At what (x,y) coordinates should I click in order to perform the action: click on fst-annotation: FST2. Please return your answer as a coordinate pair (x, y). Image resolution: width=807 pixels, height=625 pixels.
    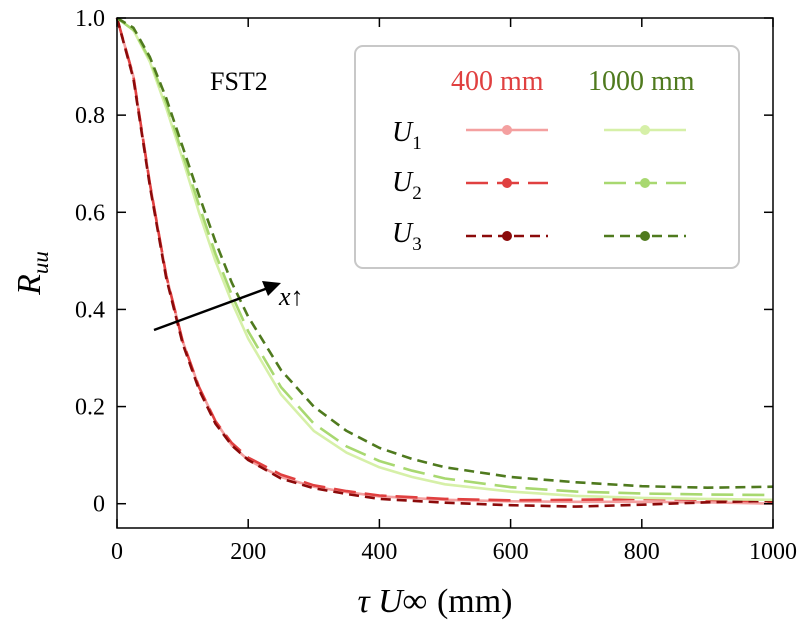
    Looking at the image, I should click on (239, 81).